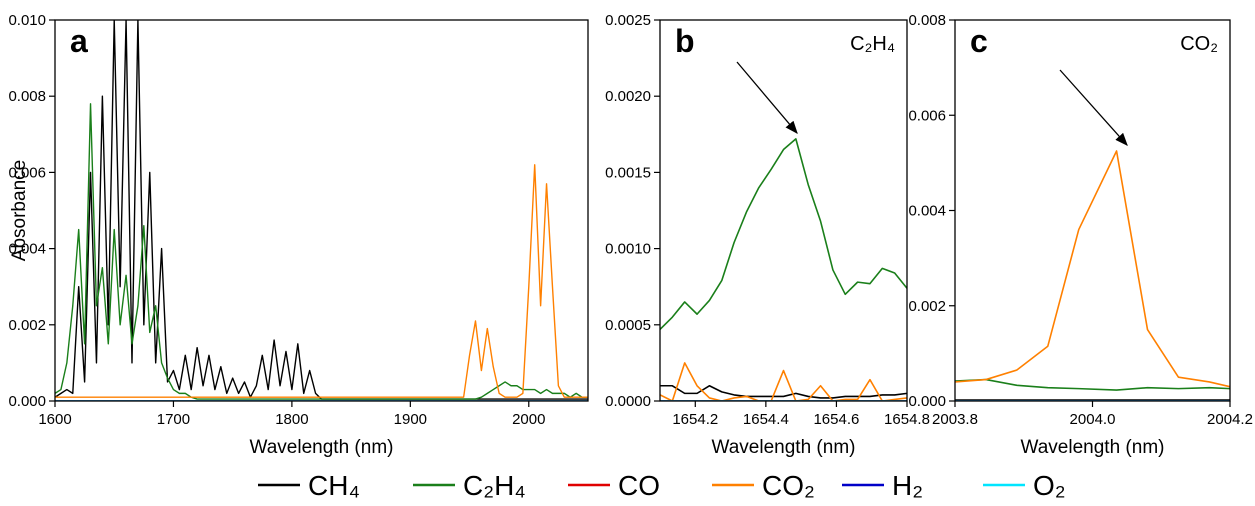 The width and height of the screenshot is (1255, 506). I want to click on panel-label: c, so click(979, 41).